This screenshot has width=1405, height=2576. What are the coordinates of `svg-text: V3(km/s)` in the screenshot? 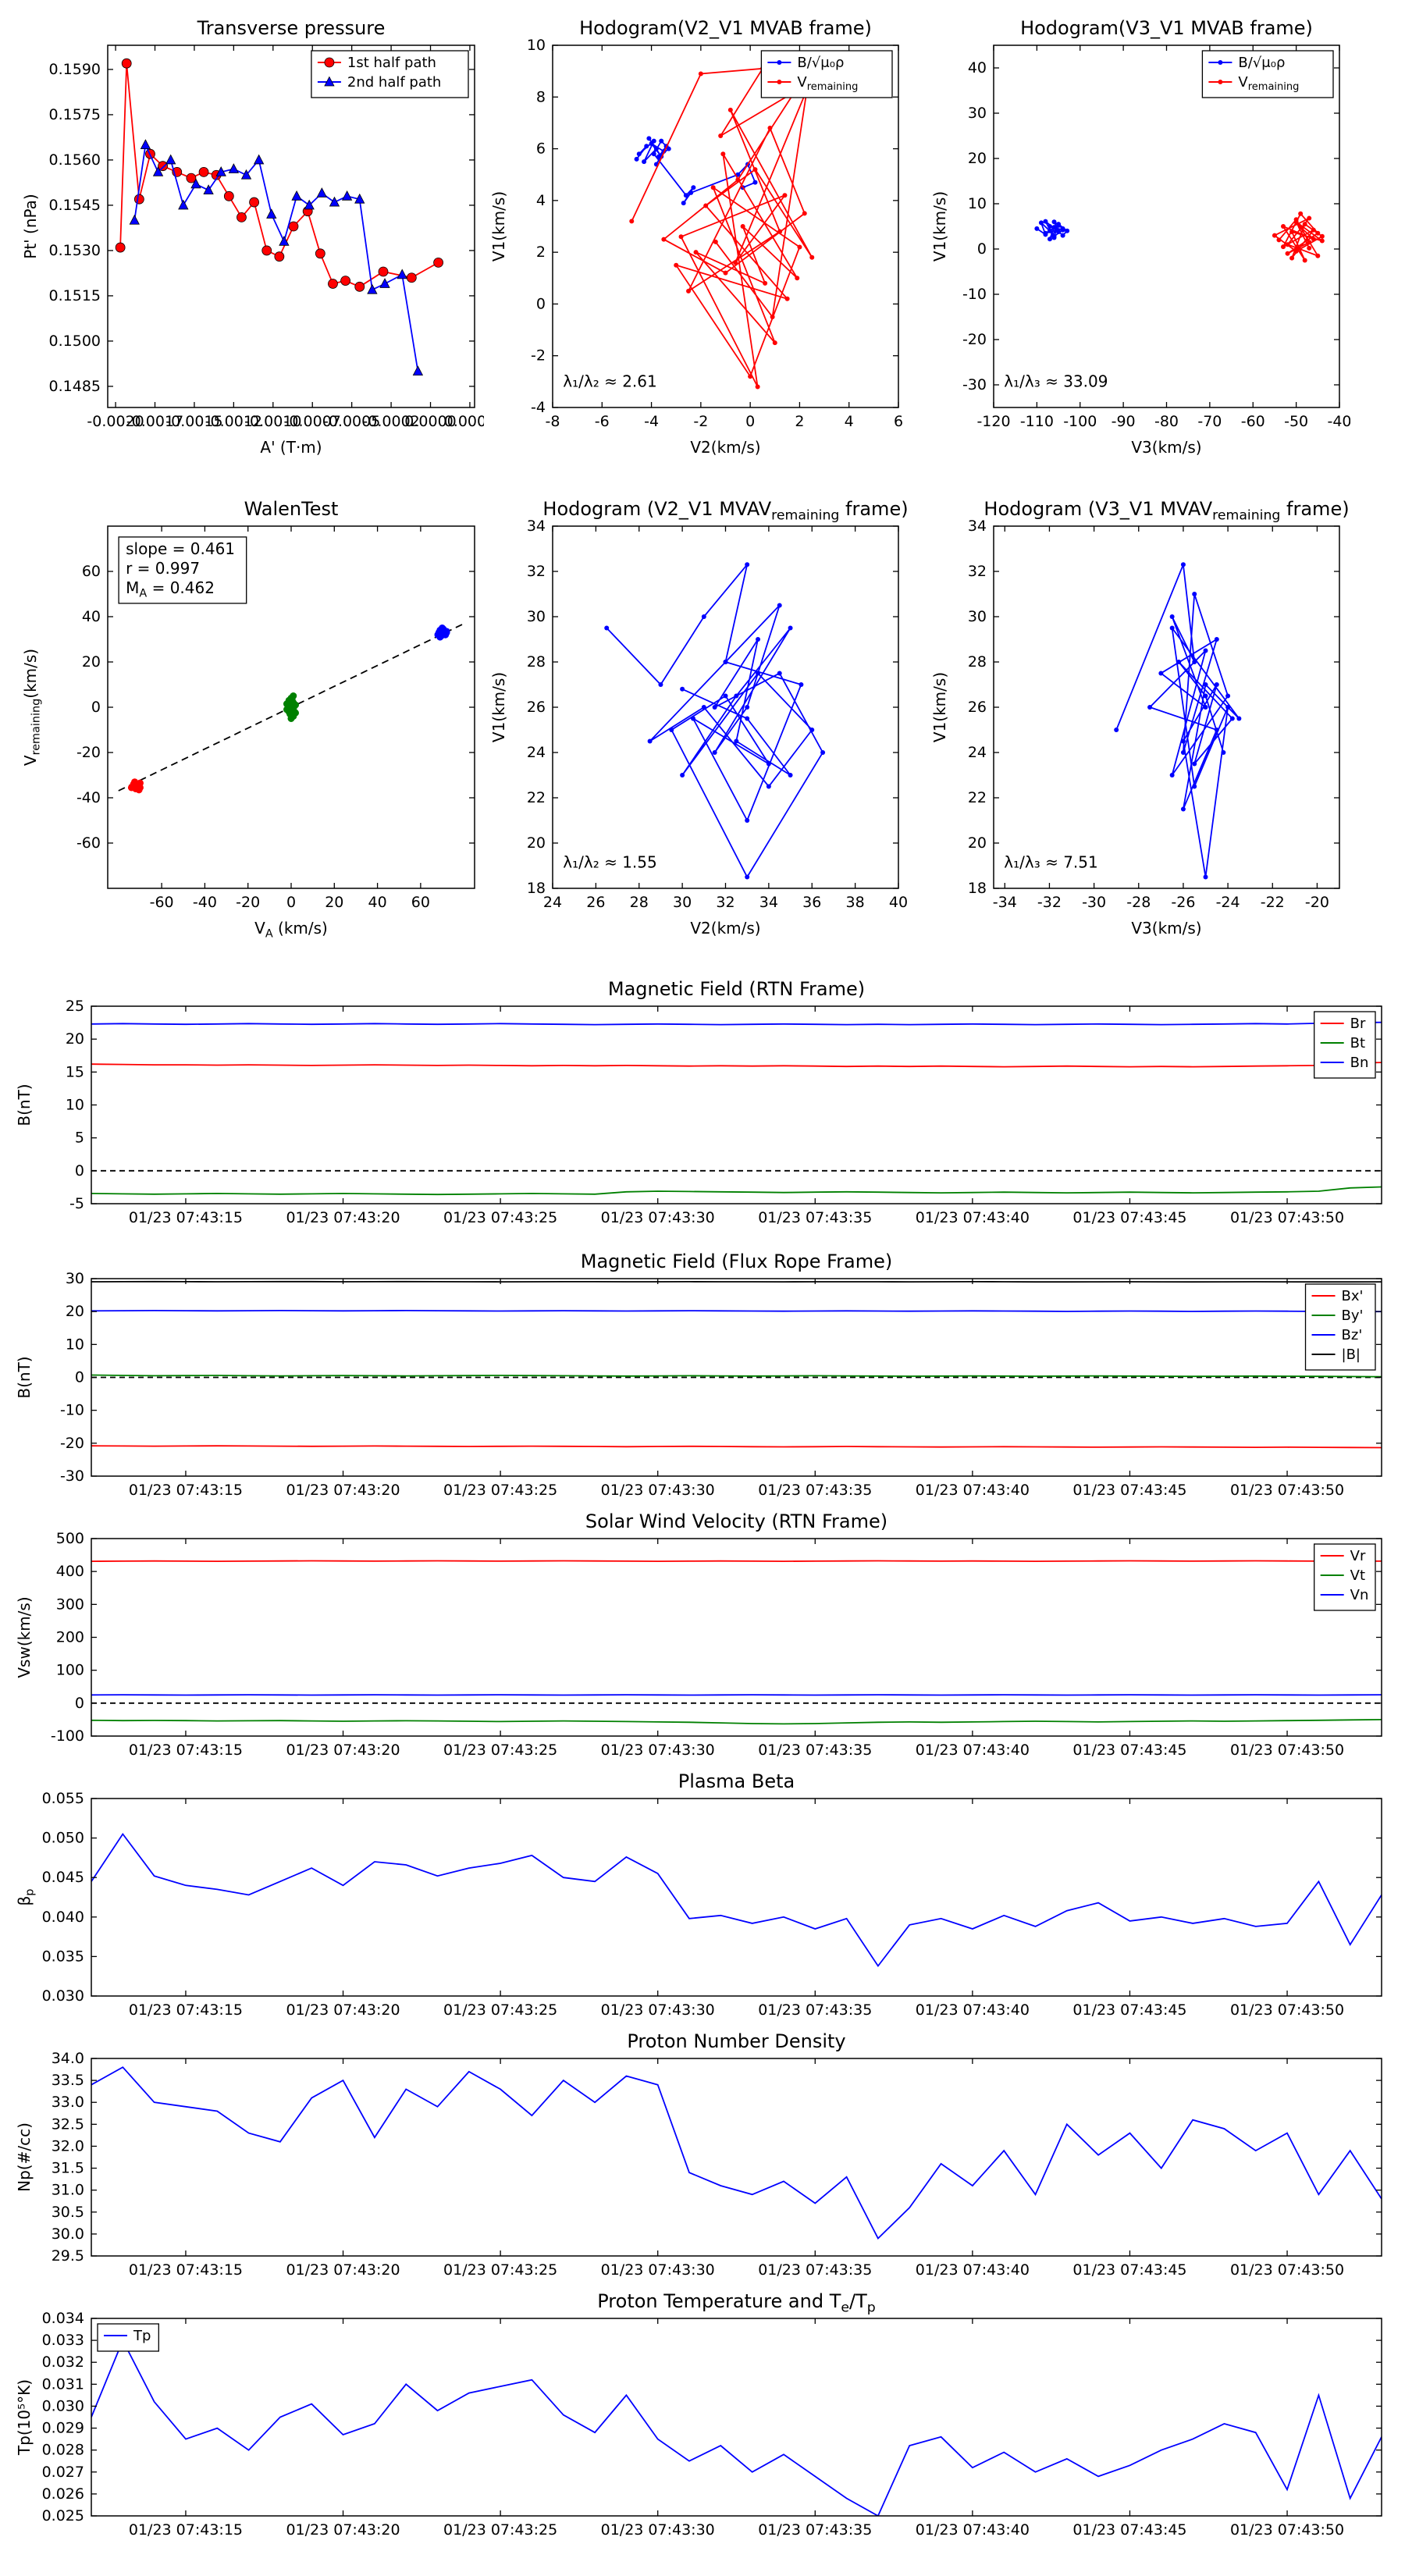 It's located at (1166, 447).